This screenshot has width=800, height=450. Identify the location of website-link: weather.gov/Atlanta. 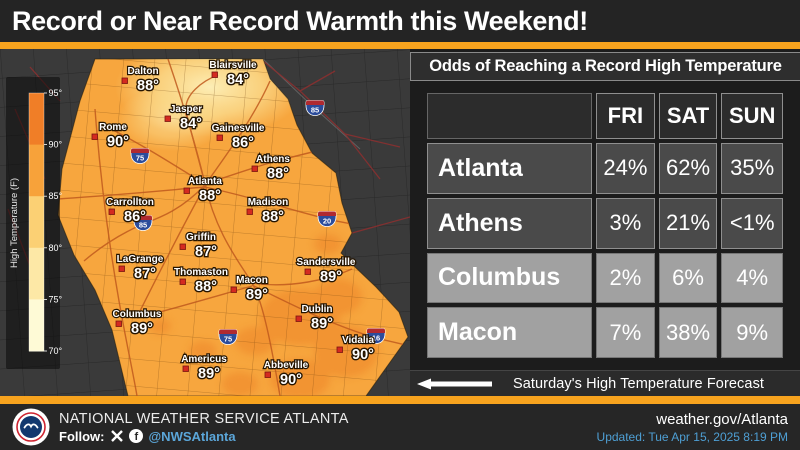
(722, 419).